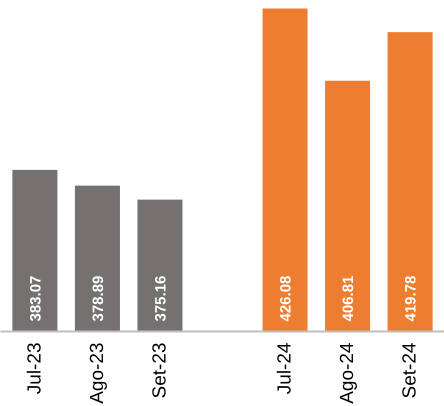 The height and width of the screenshot is (406, 444). I want to click on x-tick-label: Jul-24, so click(285, 368).